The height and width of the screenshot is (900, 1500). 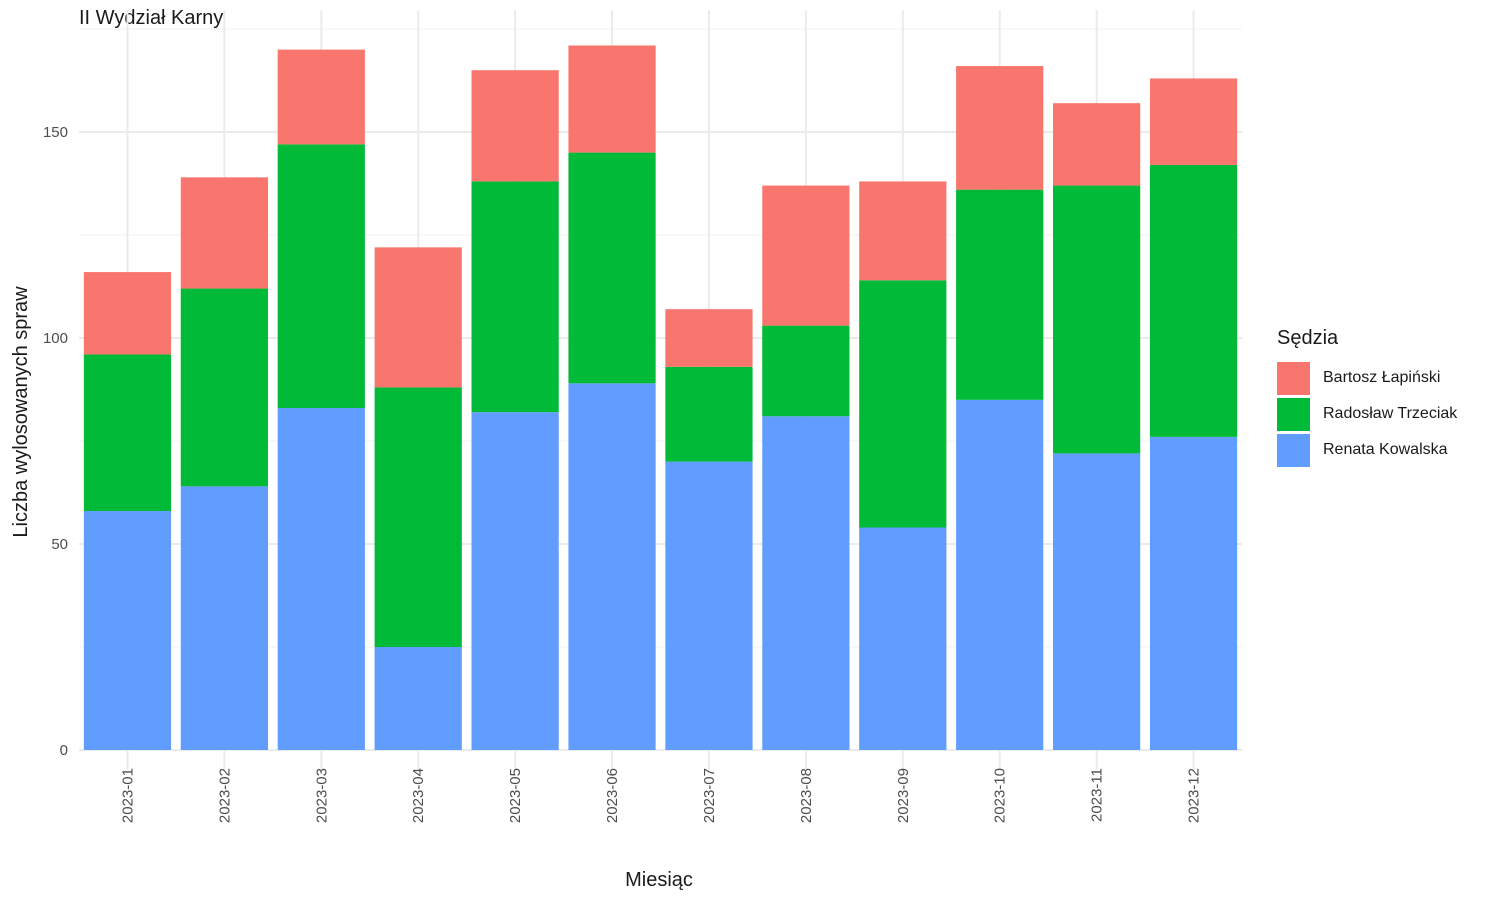 What do you see at coordinates (1385, 449) in the screenshot?
I see `legend-label: Renata Kowalska` at bounding box center [1385, 449].